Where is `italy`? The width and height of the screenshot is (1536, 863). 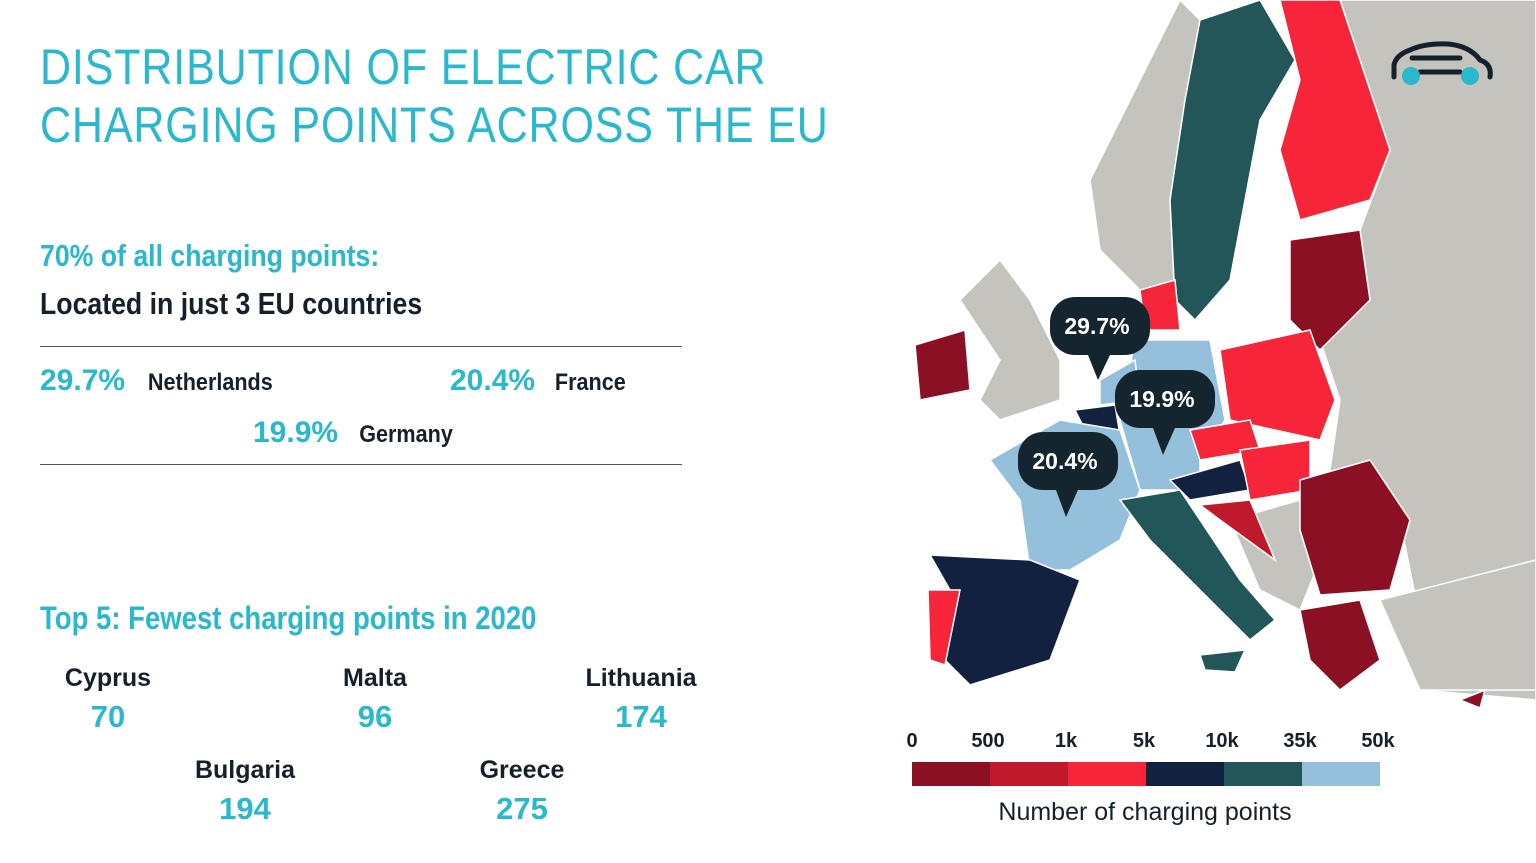 italy is located at coordinates (1197, 565).